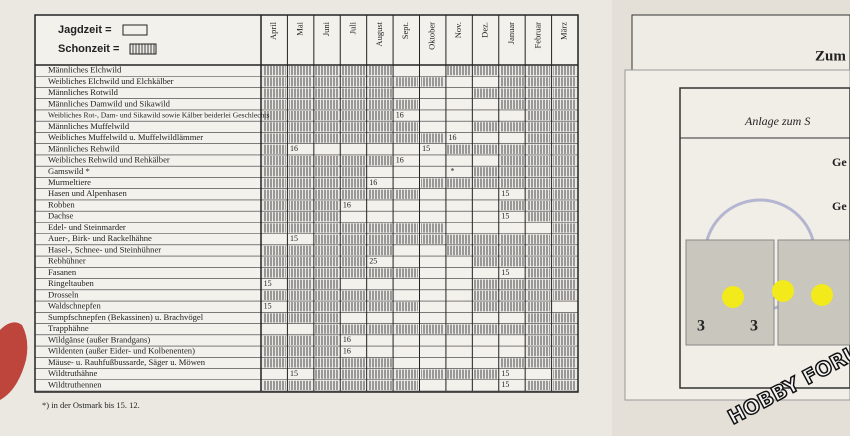  I want to click on species-name: Hasel-, Schnee- und Steinhühner, so click(104, 249).